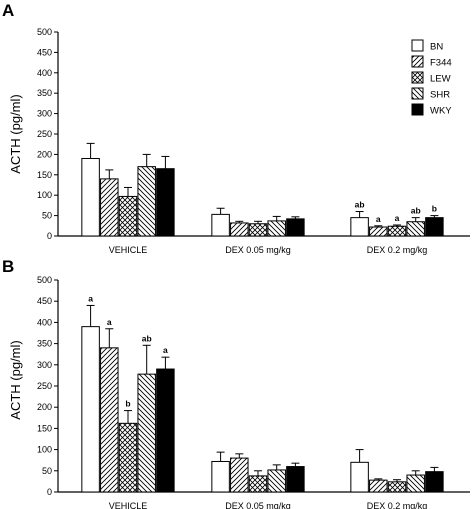 The width and height of the screenshot is (474, 509). I want to click on legend-label: LEW, so click(440, 79).